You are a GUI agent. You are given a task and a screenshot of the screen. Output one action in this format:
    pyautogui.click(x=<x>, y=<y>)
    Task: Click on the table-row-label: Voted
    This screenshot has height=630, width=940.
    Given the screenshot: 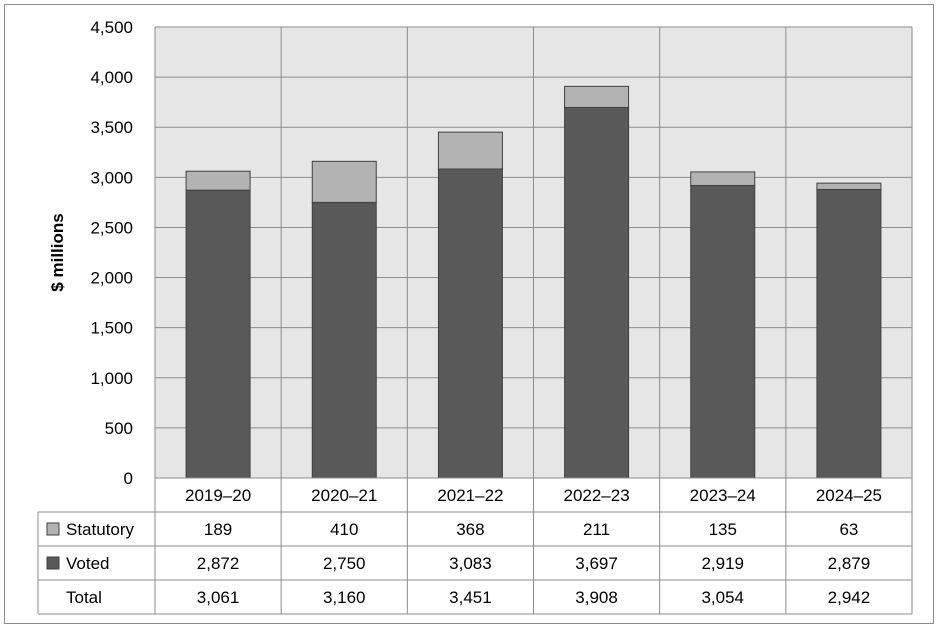 What is the action you would take?
    pyautogui.click(x=88, y=563)
    